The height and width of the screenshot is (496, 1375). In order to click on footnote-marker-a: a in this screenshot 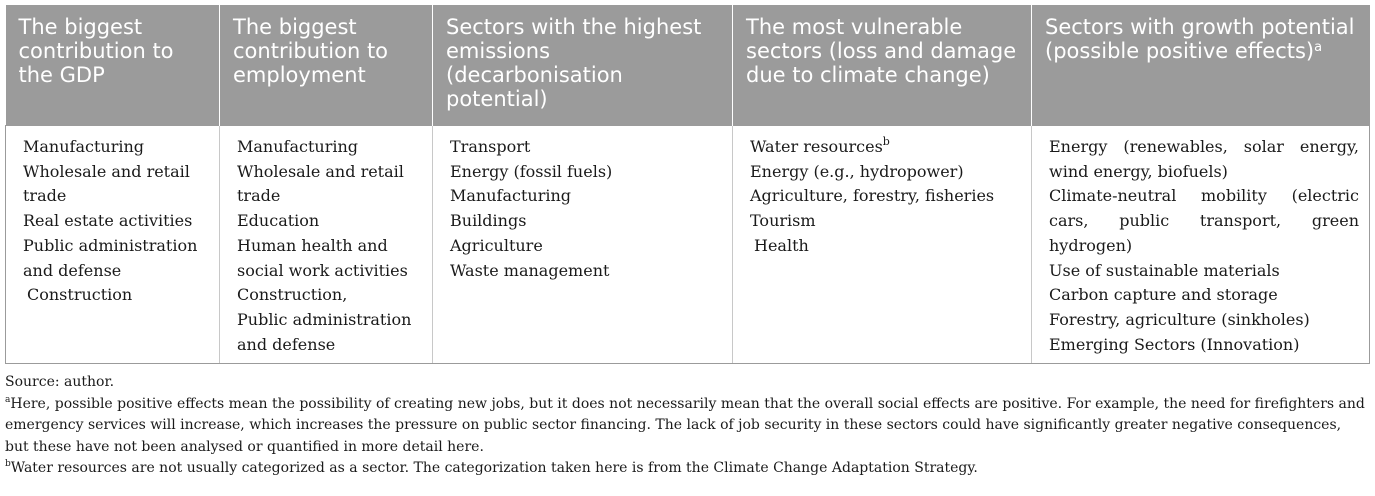, I will do `click(1318, 47)`.